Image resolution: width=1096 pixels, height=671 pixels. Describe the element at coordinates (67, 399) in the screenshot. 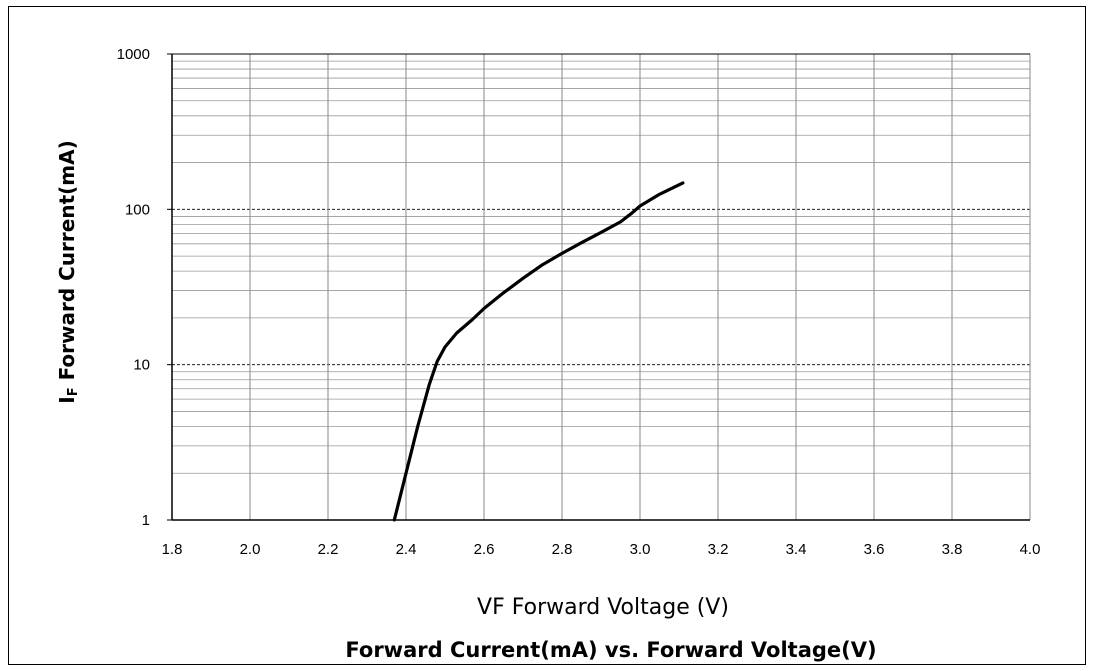

I see `y-axis-label-main: I` at that location.